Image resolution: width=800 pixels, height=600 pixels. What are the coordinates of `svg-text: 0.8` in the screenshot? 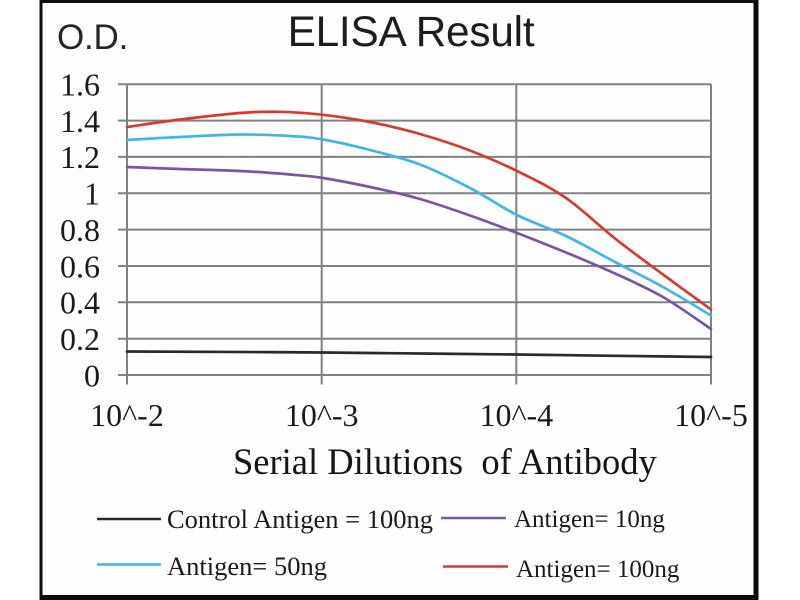 It's located at (80, 230).